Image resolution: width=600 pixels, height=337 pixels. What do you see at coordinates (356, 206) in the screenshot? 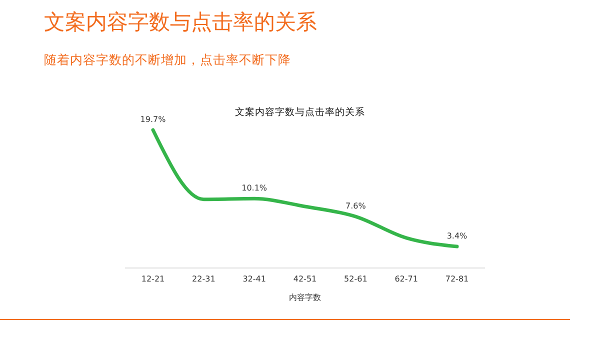
I see `data-label: 7.6%` at bounding box center [356, 206].